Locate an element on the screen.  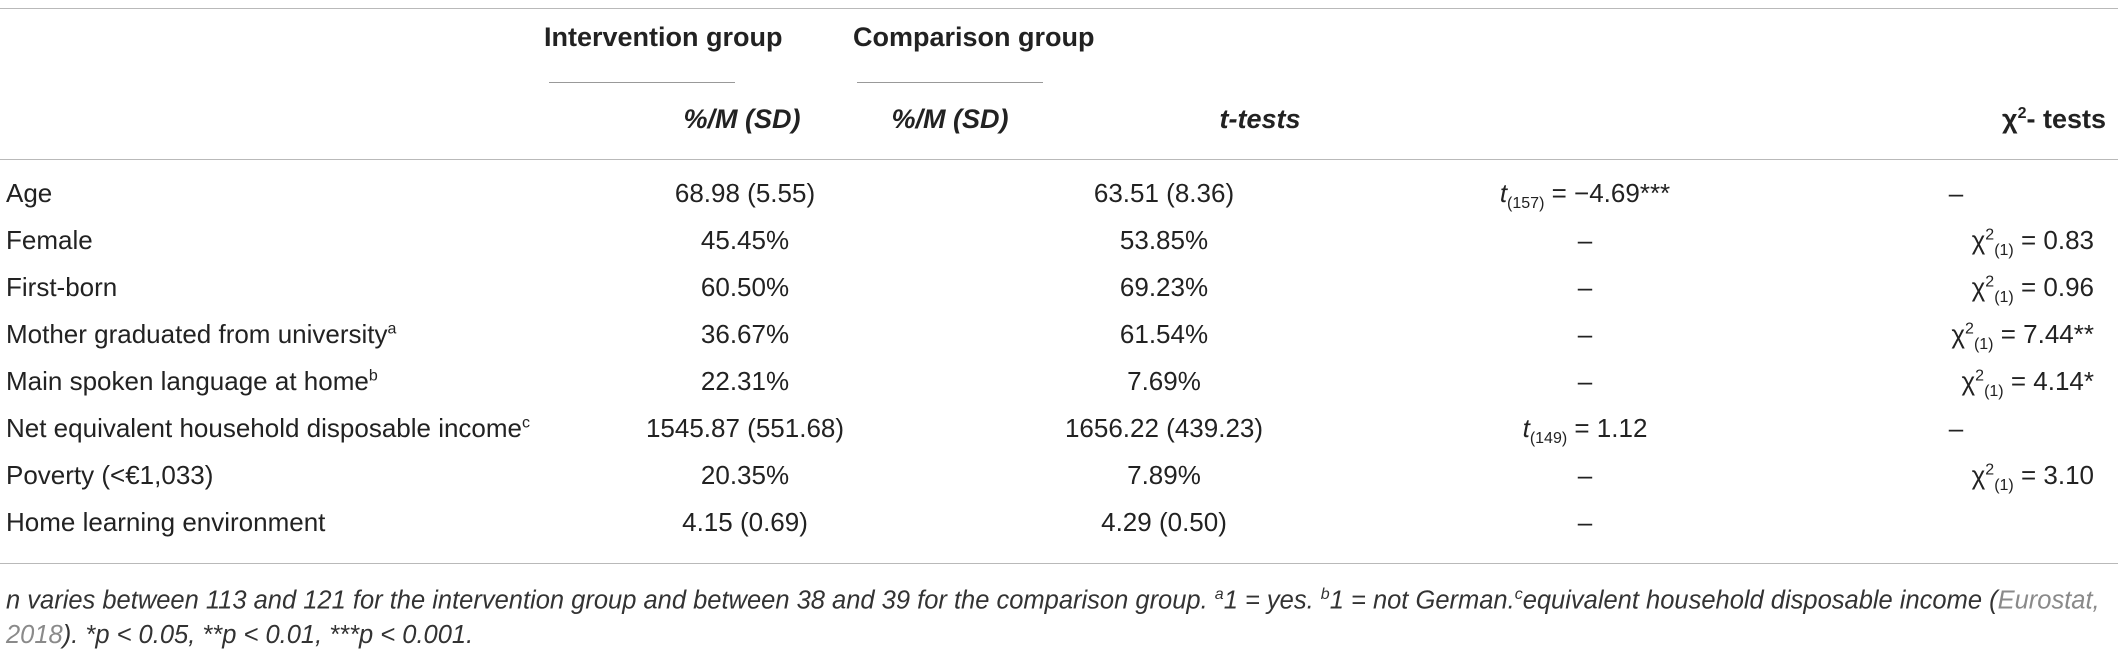
row-label-text: Main spoken language at home is located at coordinates (187, 381).